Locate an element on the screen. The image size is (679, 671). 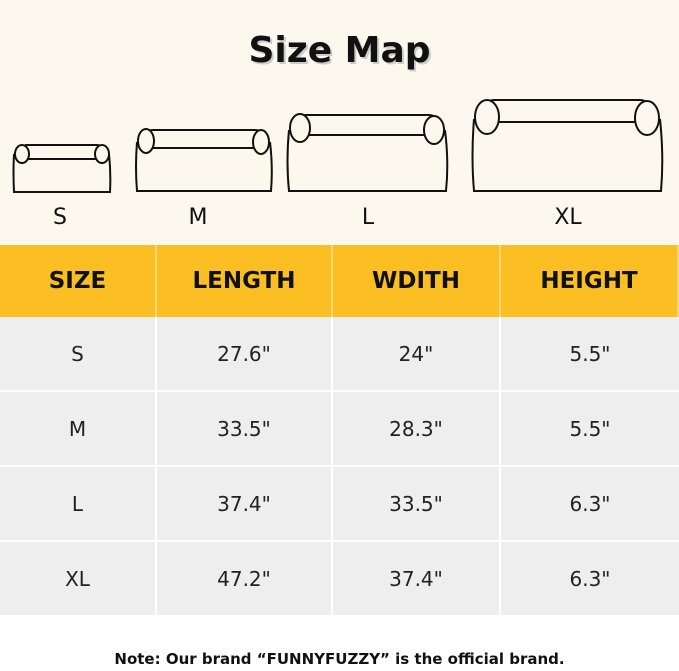
table-header-row: SIZE LENGTH WDITH HEIGHT is located at coordinates (339, 281).